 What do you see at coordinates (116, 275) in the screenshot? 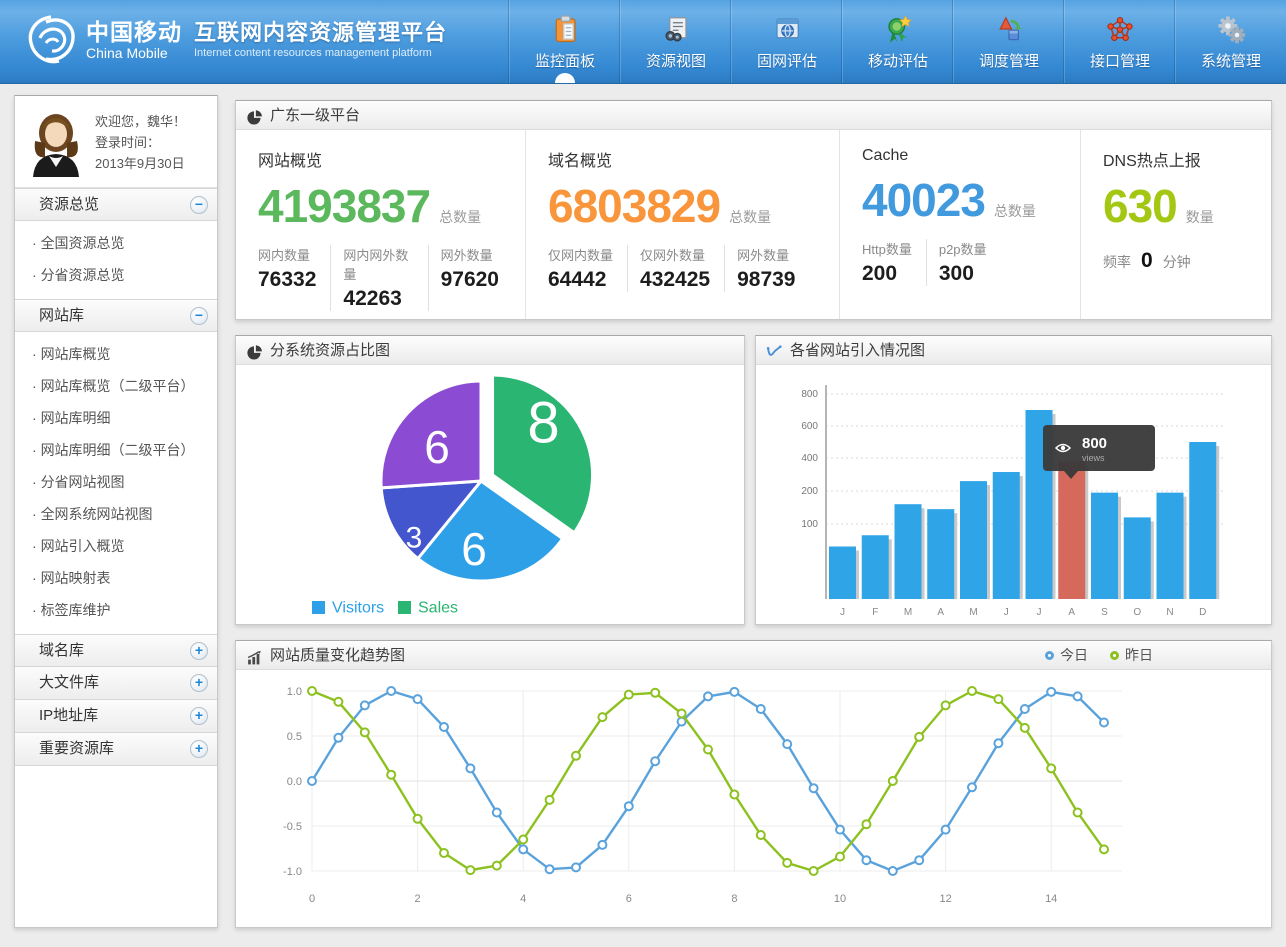
I see `sidebar-item: 分省资源总览` at bounding box center [116, 275].